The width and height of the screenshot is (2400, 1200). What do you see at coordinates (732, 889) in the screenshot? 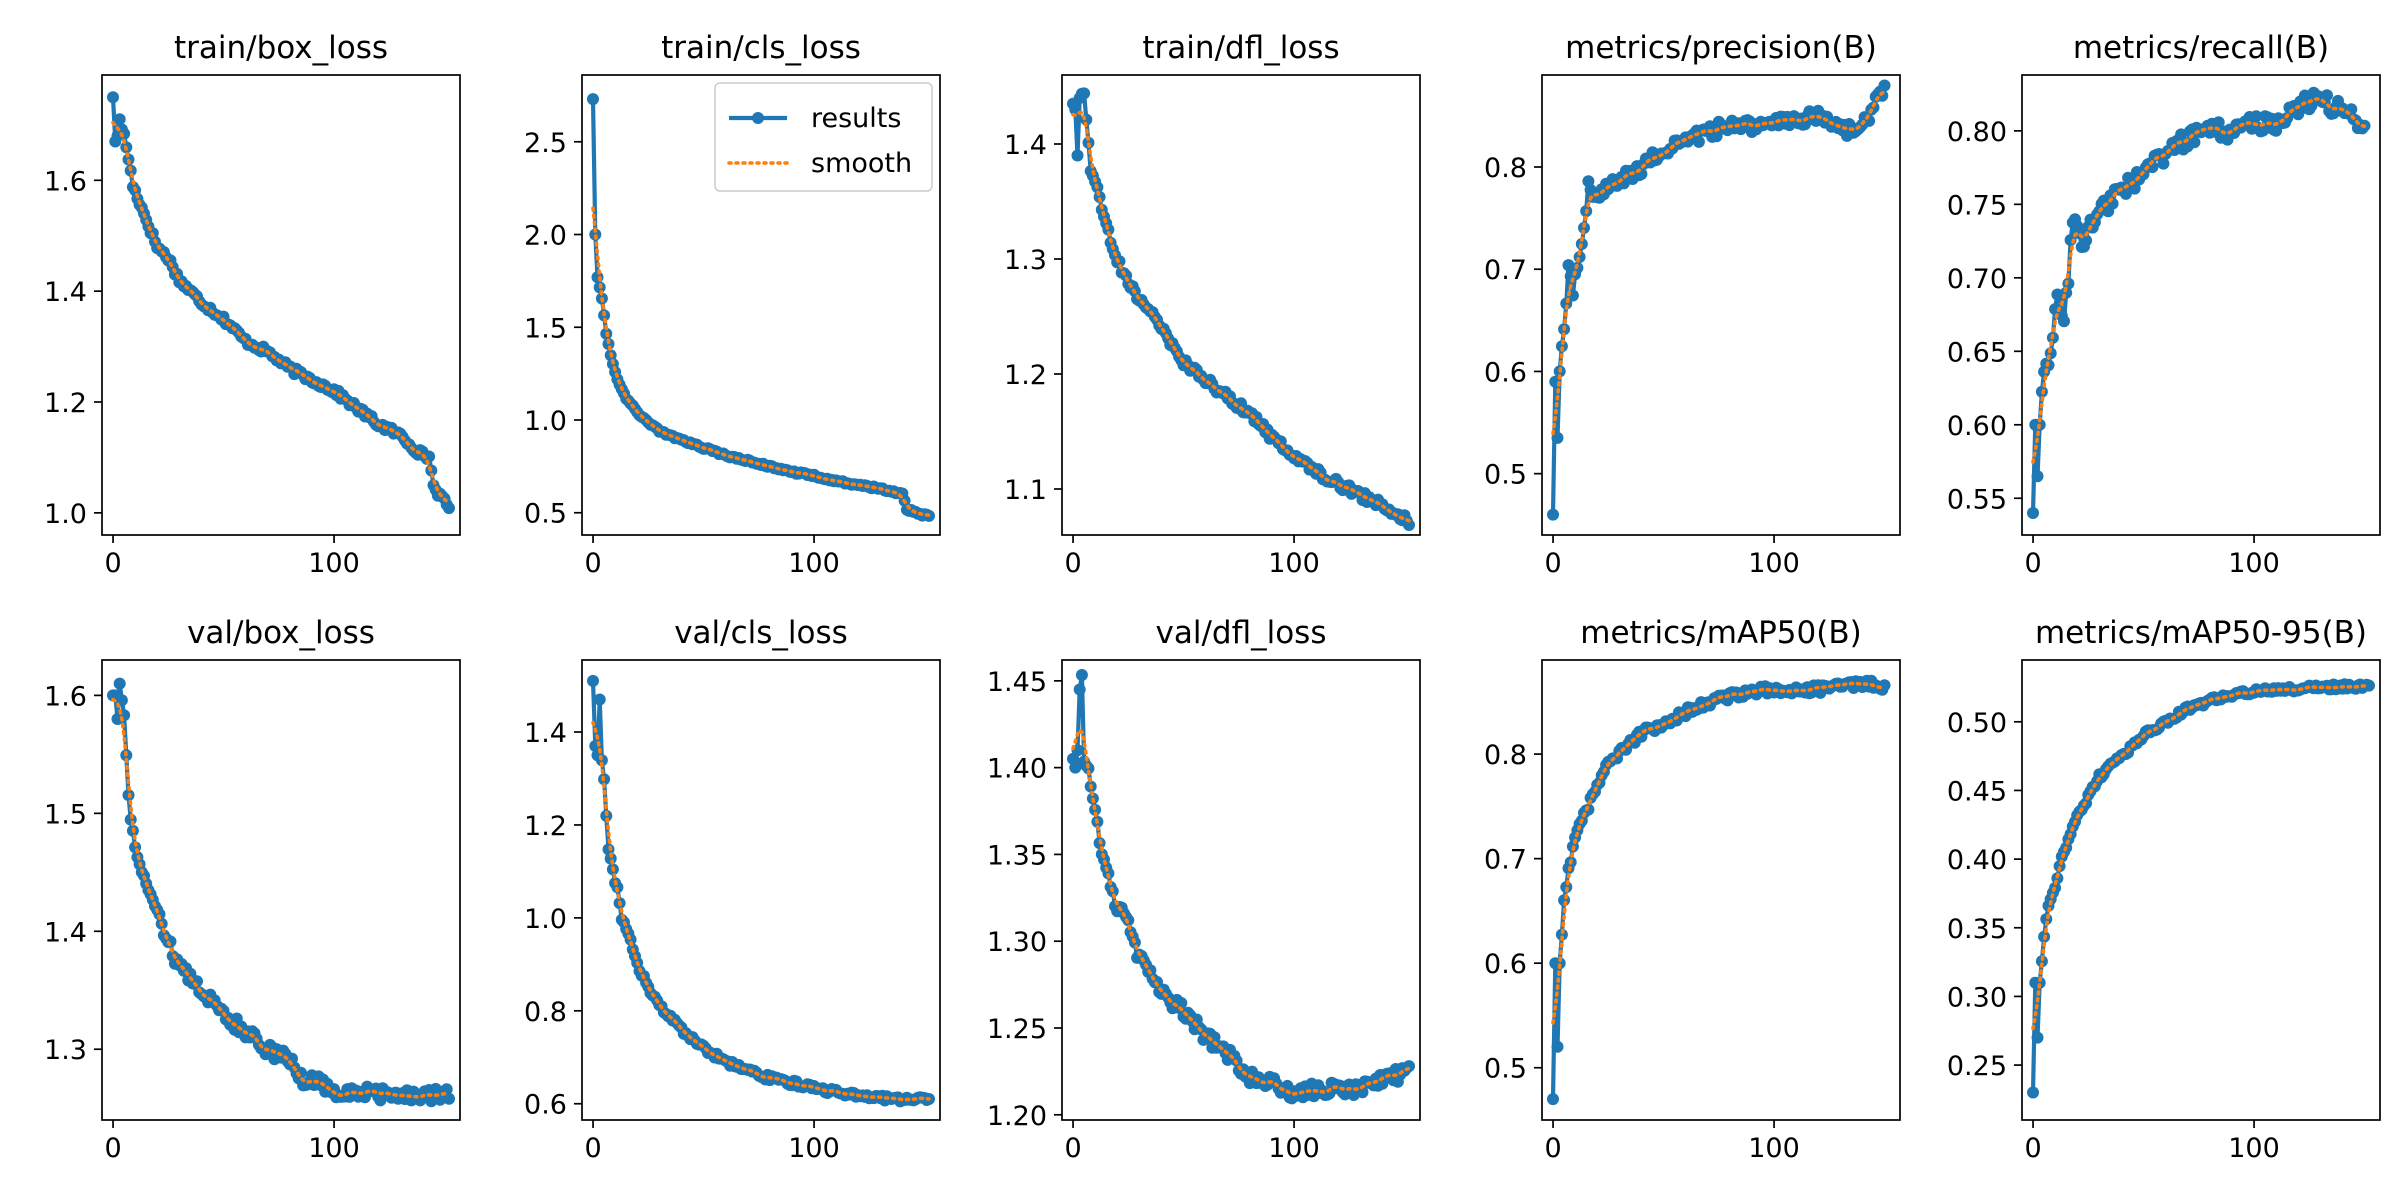
I see `chart-panel: val/cls_loss 0 100 0.6 0.8 1.0 1.2 1.4` at bounding box center [732, 889].